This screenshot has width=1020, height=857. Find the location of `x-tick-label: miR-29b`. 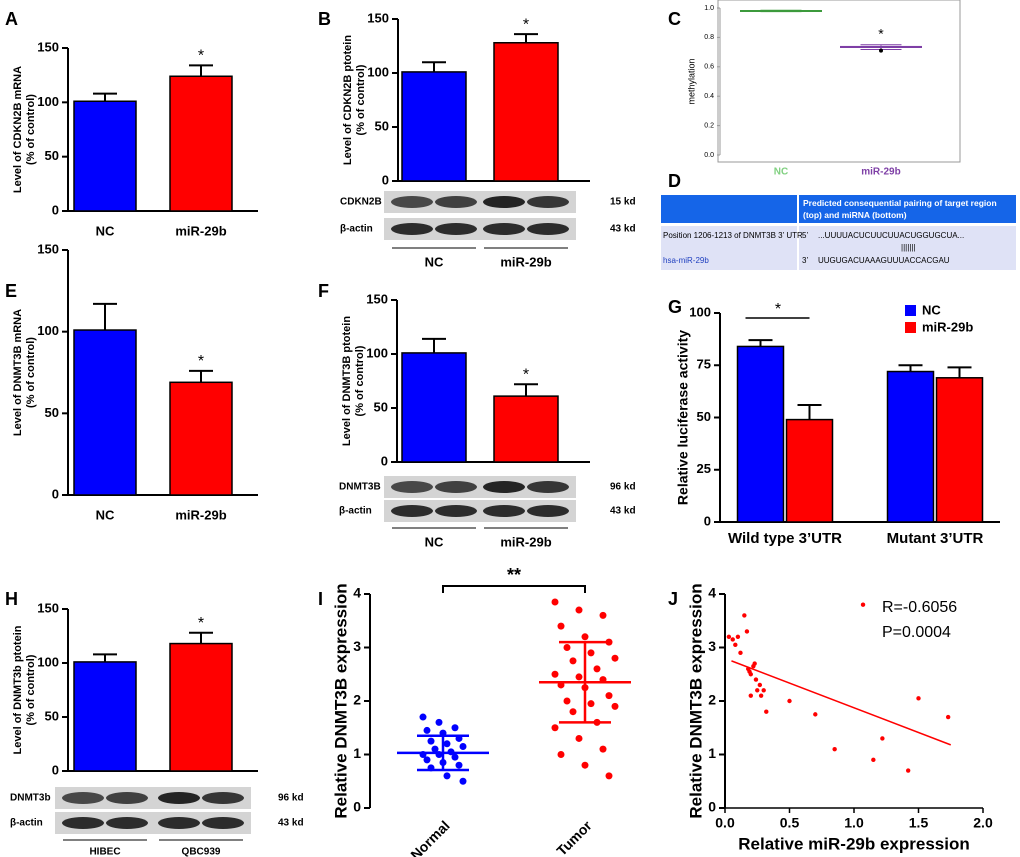

x-tick-label: miR-29b is located at coordinates (525, 261).